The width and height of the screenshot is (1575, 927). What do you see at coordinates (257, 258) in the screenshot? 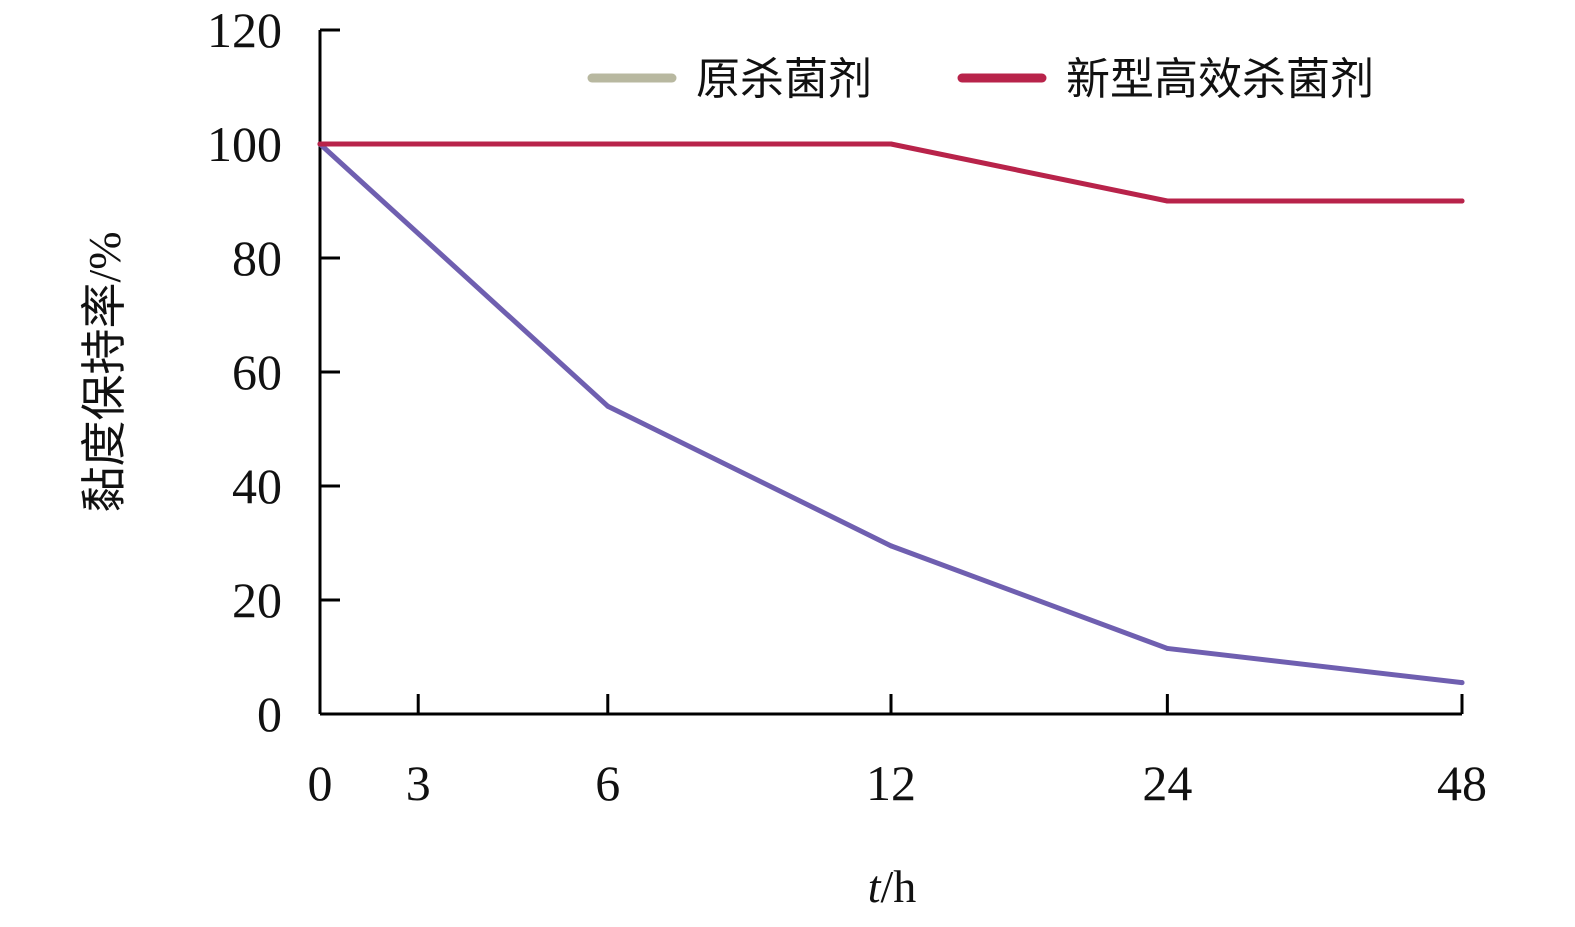
I see `y-tick-label-80: 80` at bounding box center [257, 258].